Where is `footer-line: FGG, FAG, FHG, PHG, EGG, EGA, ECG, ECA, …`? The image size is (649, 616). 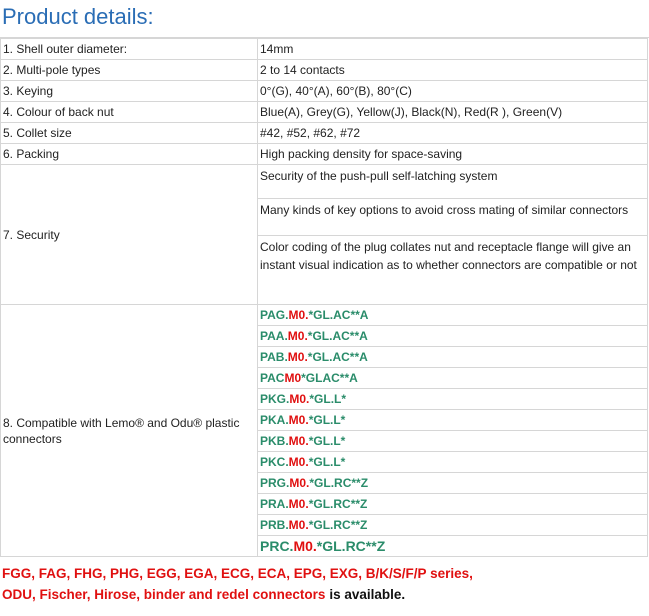
footer-line: FGG, FAG, FHG, PHG, EGG, EGA, ECG, ECA, … is located at coordinates (324, 573).